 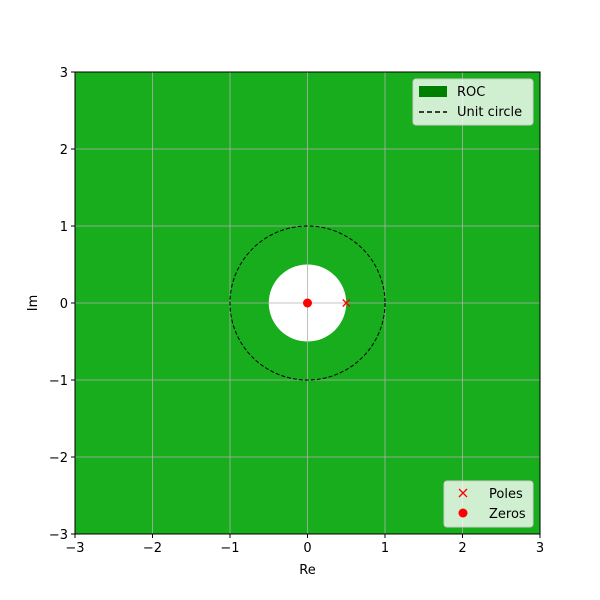 I want to click on legend-roc-unit-circle: ROC Unit circle, so click(x=473, y=102).